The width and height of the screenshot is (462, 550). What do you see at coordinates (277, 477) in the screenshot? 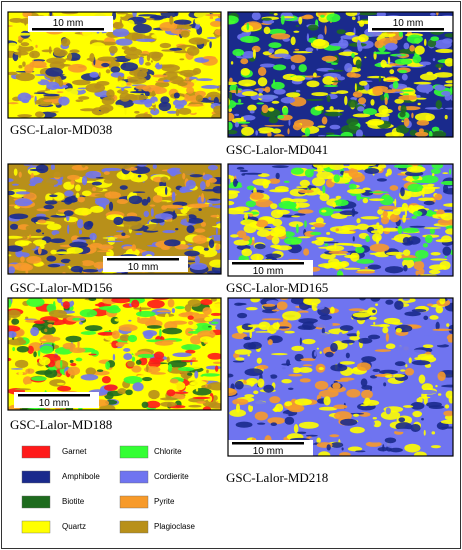
I see `panel-label: GSC-Lalor-MD218` at bounding box center [277, 477].